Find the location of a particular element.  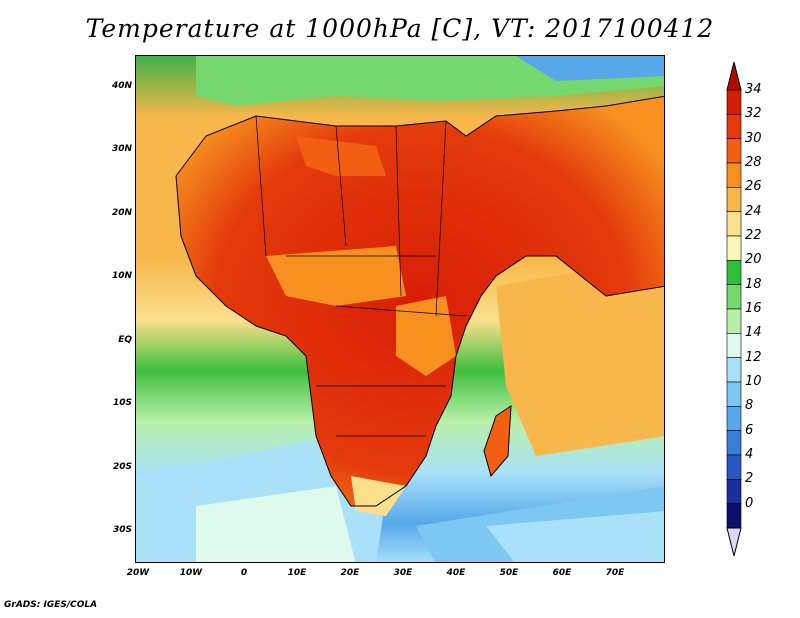

y-tick-label: 30S is located at coordinates (122, 530).